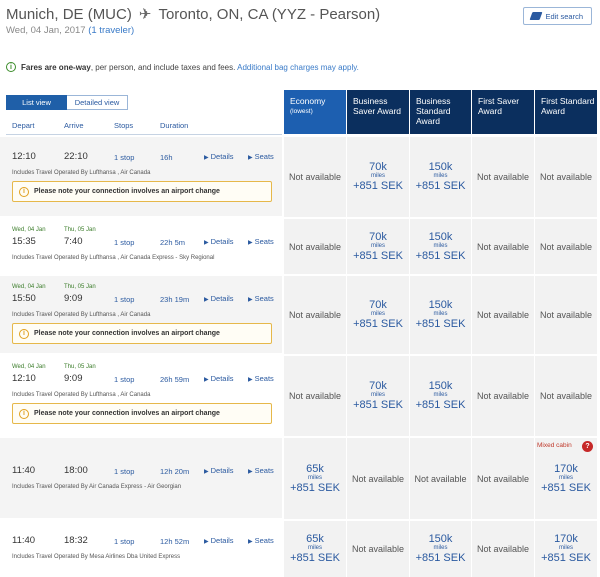 The image size is (600, 577). Describe the element at coordinates (378, 112) in the screenshot. I see `fare-header-1: Business Saver Award` at that location.